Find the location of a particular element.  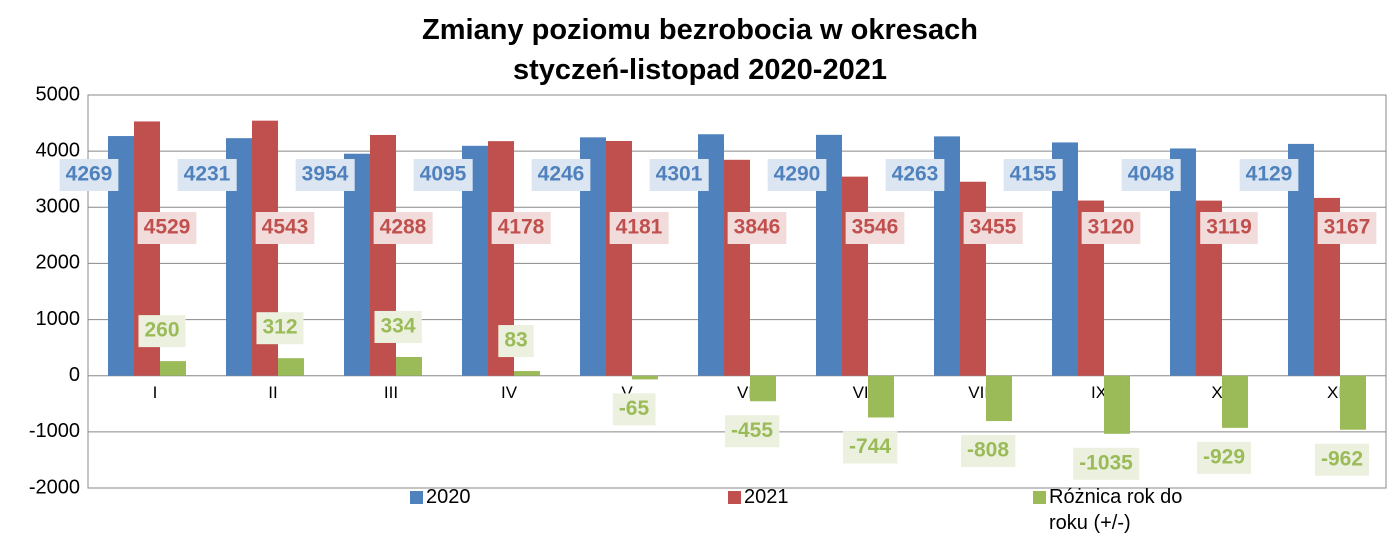

data-label: 4095 is located at coordinates (443, 174).